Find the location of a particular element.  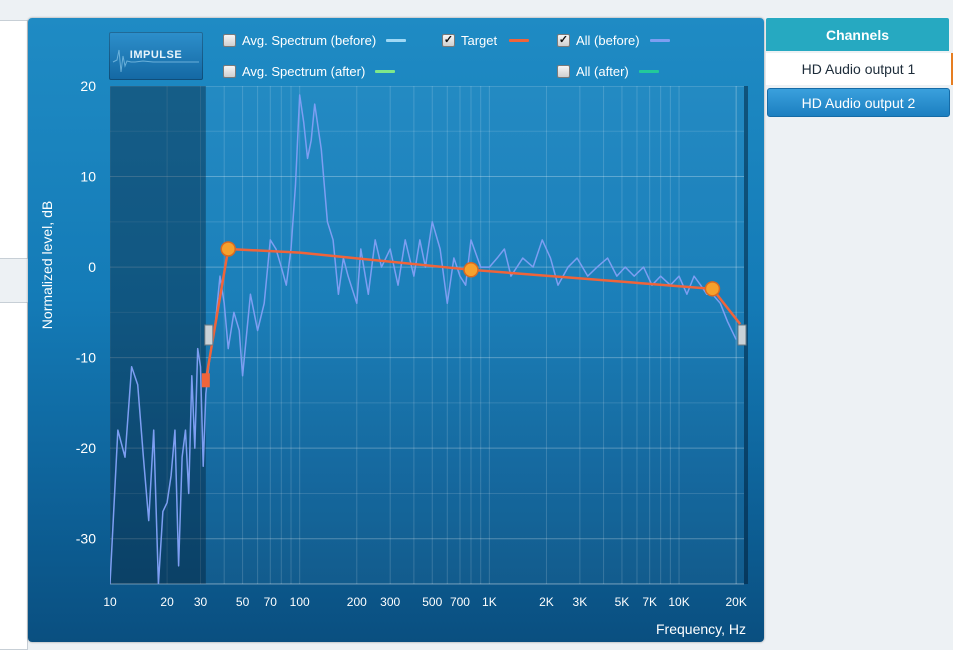

checkbox-all-before: ✓ is located at coordinates (563, 40).